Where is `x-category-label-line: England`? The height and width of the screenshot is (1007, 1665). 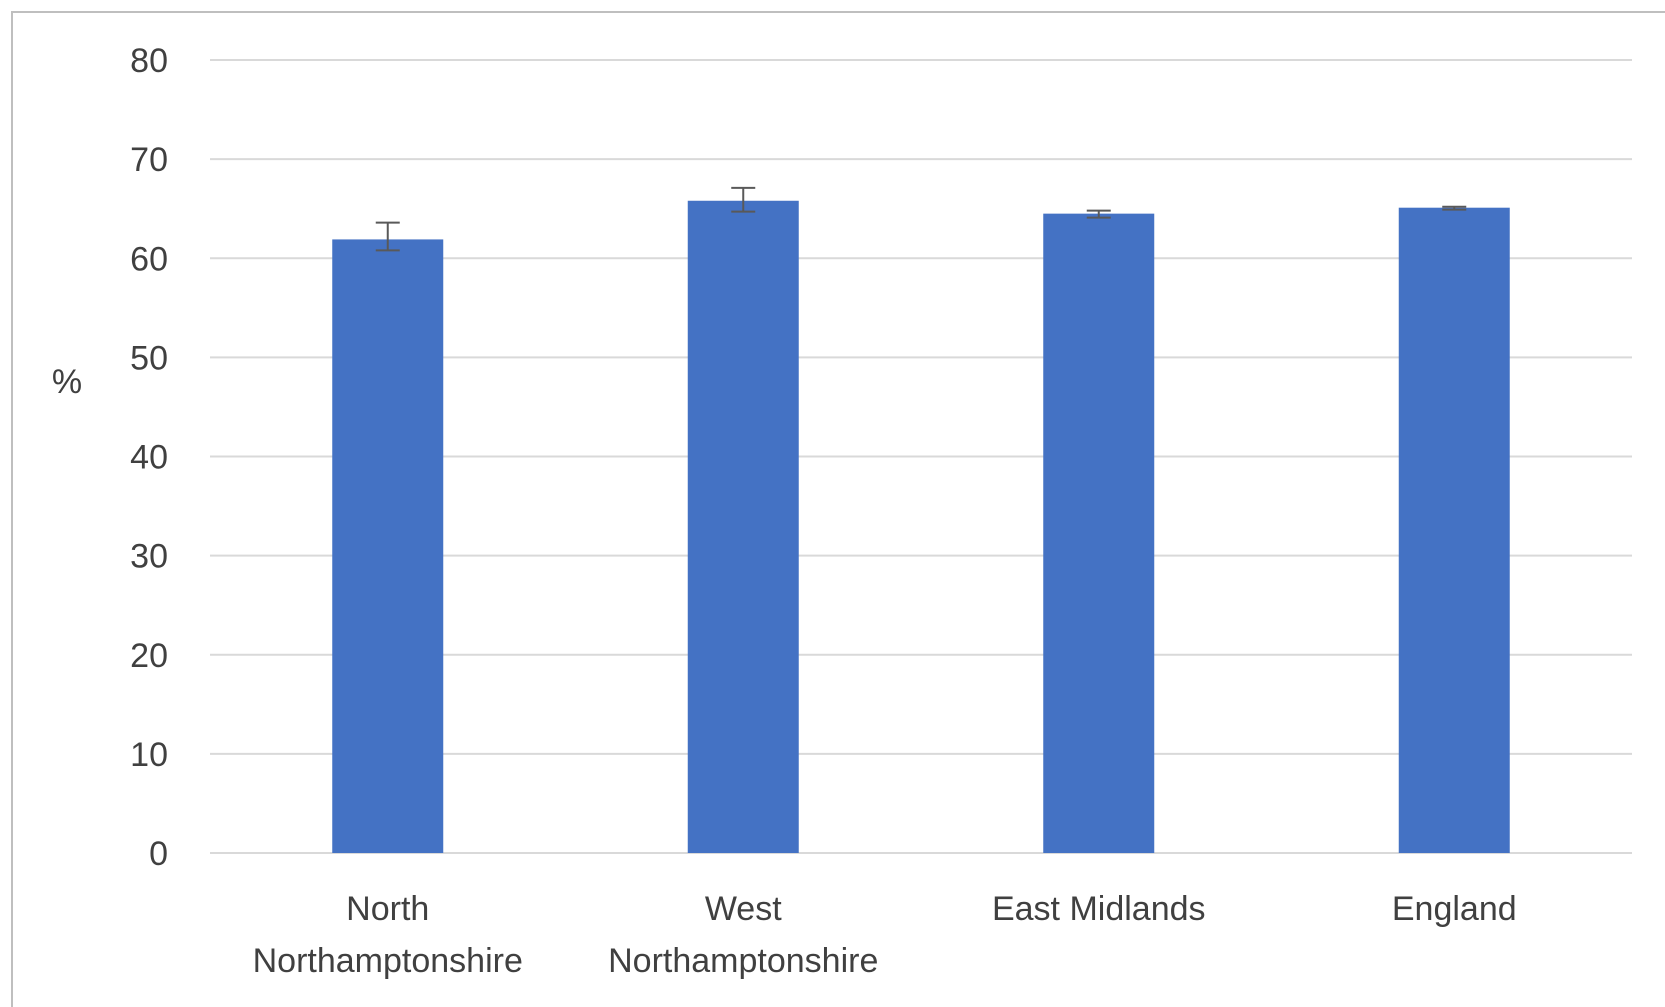 x-category-label-line: England is located at coordinates (1454, 909).